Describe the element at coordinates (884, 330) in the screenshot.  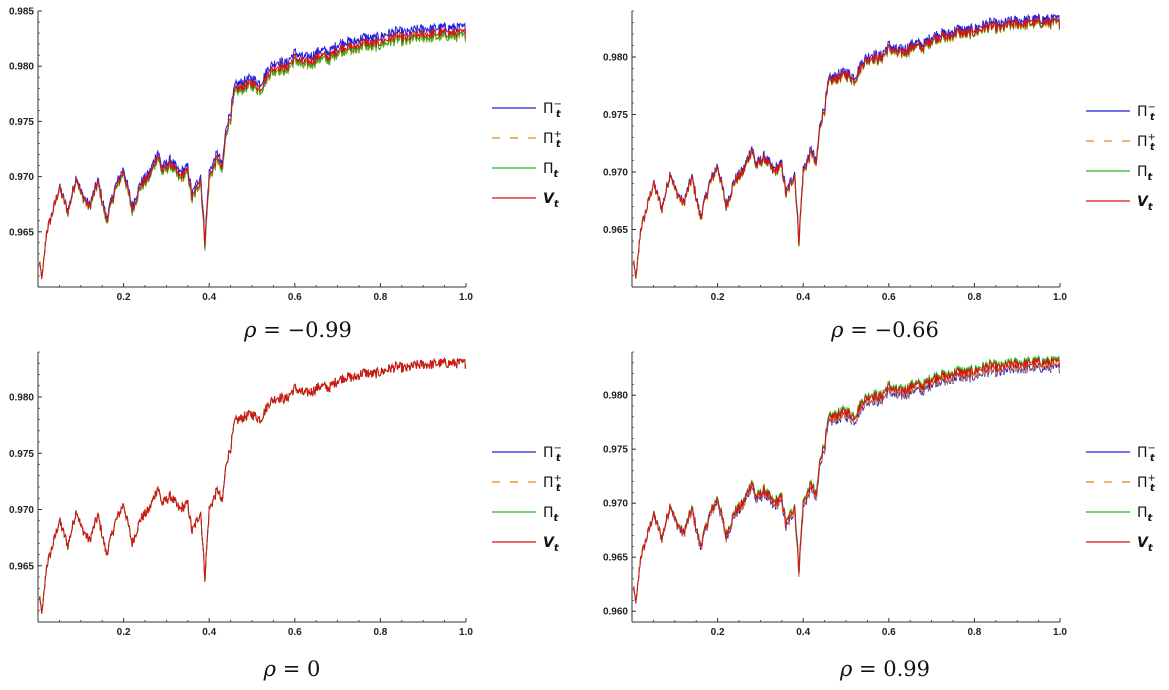
I see `panel-caption: ρ = −0.66` at that location.